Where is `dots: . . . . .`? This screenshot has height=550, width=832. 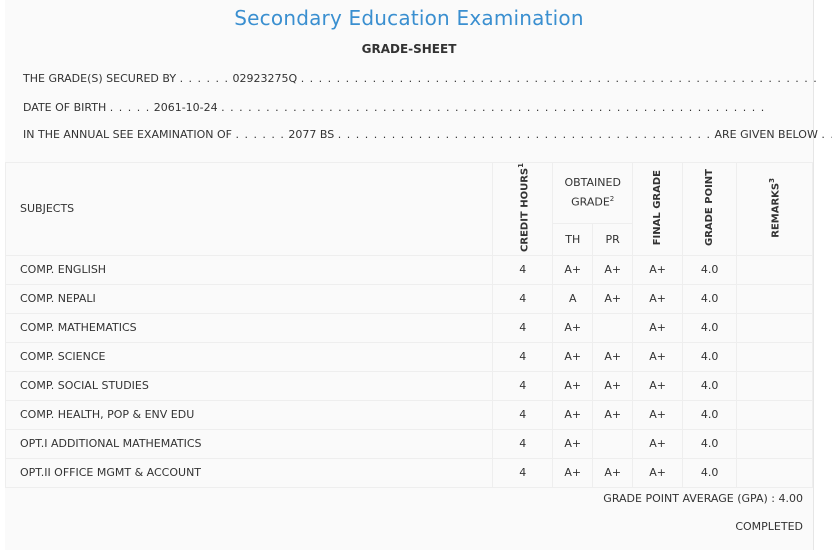
dots: . . . . . is located at coordinates (130, 107).